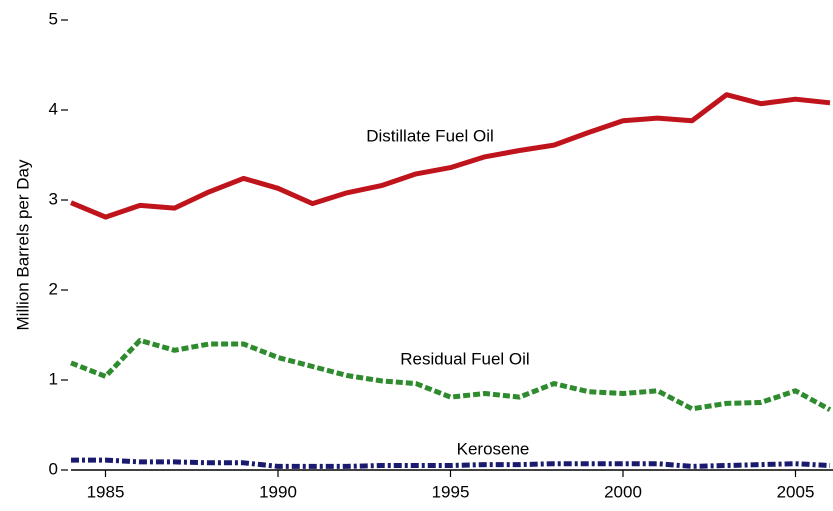  I want to click on x-tick-label: 1995, so click(451, 491).